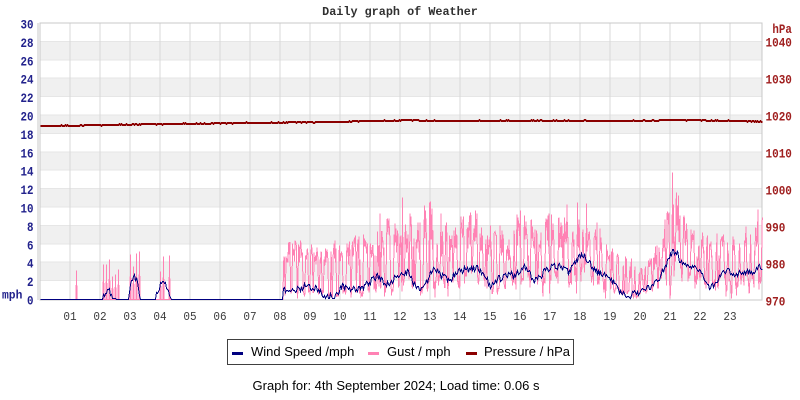 This screenshot has height=400, width=800. What do you see at coordinates (779, 81) in the screenshot?
I see `svg-text: 1030` at bounding box center [779, 81].